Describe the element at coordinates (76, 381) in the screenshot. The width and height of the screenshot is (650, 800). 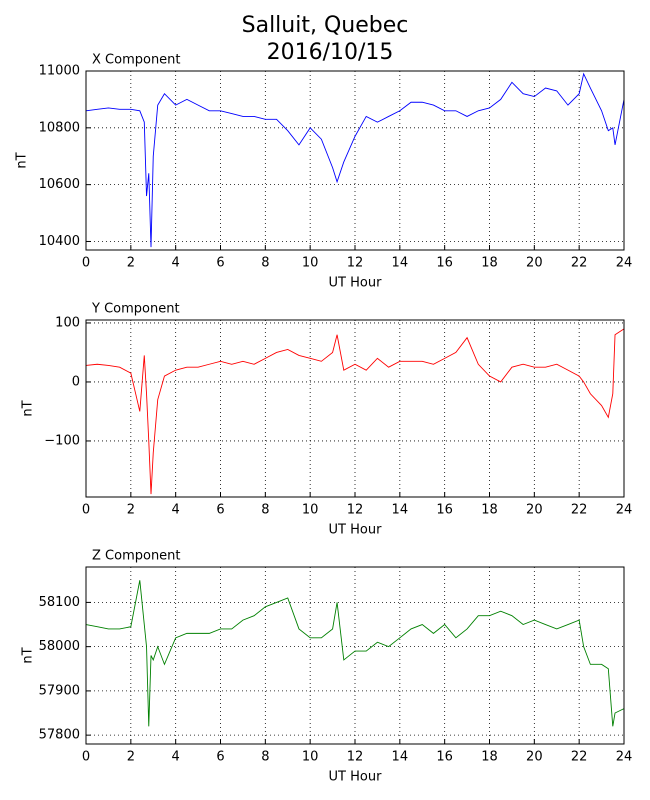
I see `y-tick-label: 0` at that location.